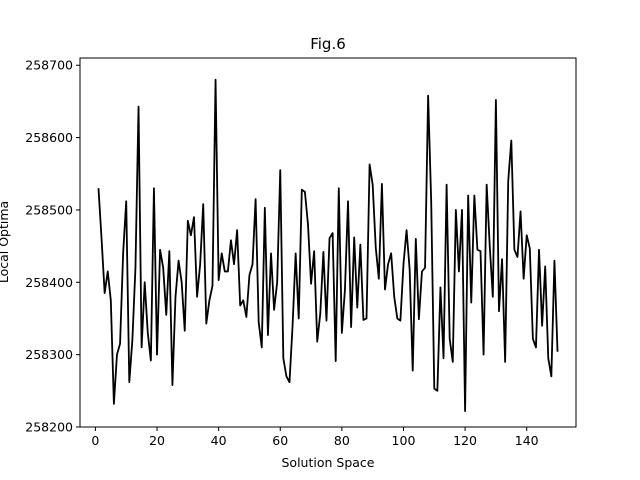 The height and width of the screenshot is (480, 640). I want to click on x-tick-label: 40, so click(219, 440).